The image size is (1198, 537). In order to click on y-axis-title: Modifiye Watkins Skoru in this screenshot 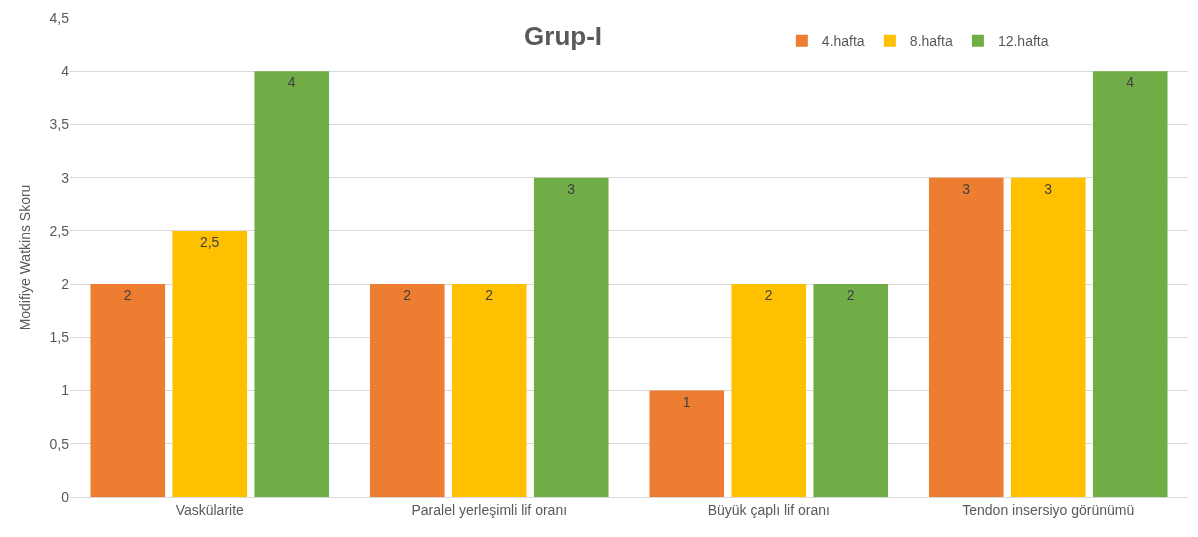, I will do `click(25, 257)`.